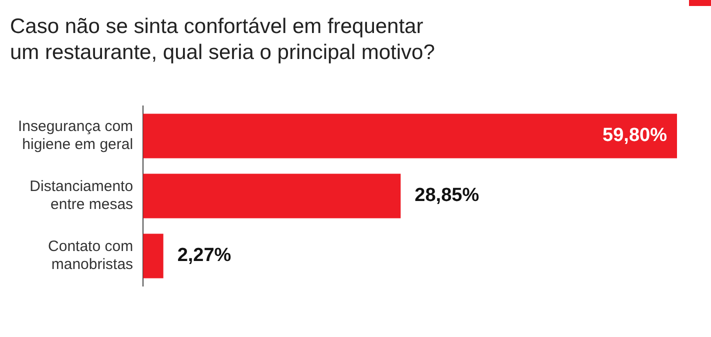 Image resolution: width=711 pixels, height=337 pixels. What do you see at coordinates (222, 40) in the screenshot?
I see `chart-title: Caso não se sinta confortável em frequentar um restaurante, qual seria o principal motivo?` at bounding box center [222, 40].